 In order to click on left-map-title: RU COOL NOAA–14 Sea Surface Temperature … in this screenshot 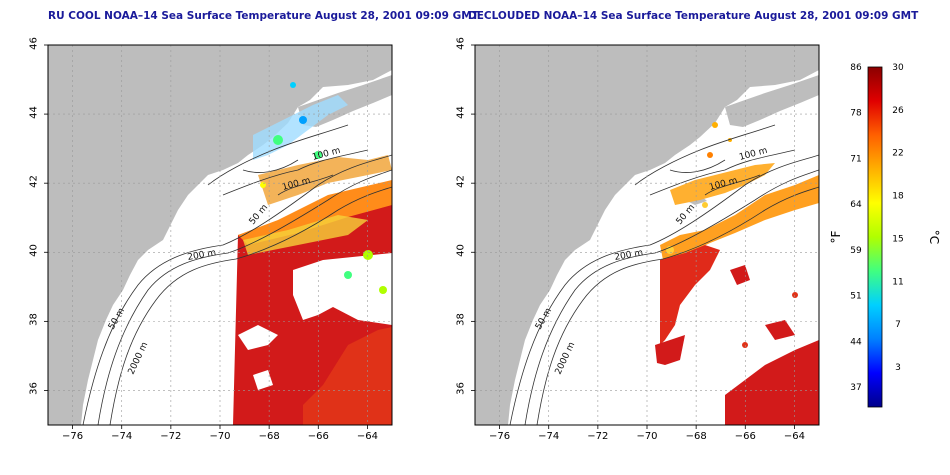, I will do `click(263, 16)`.